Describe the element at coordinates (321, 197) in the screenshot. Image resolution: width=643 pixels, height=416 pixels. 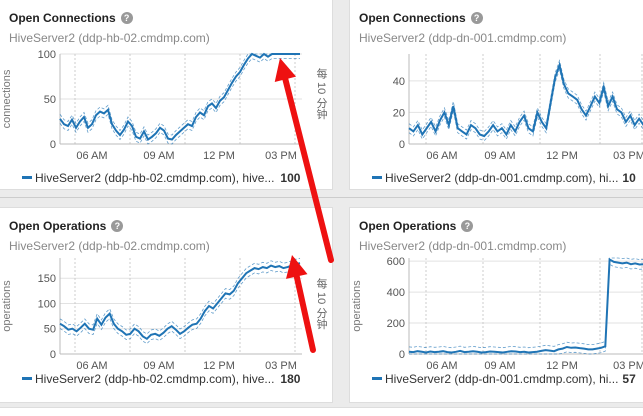
I see `panel-row-separator` at that location.